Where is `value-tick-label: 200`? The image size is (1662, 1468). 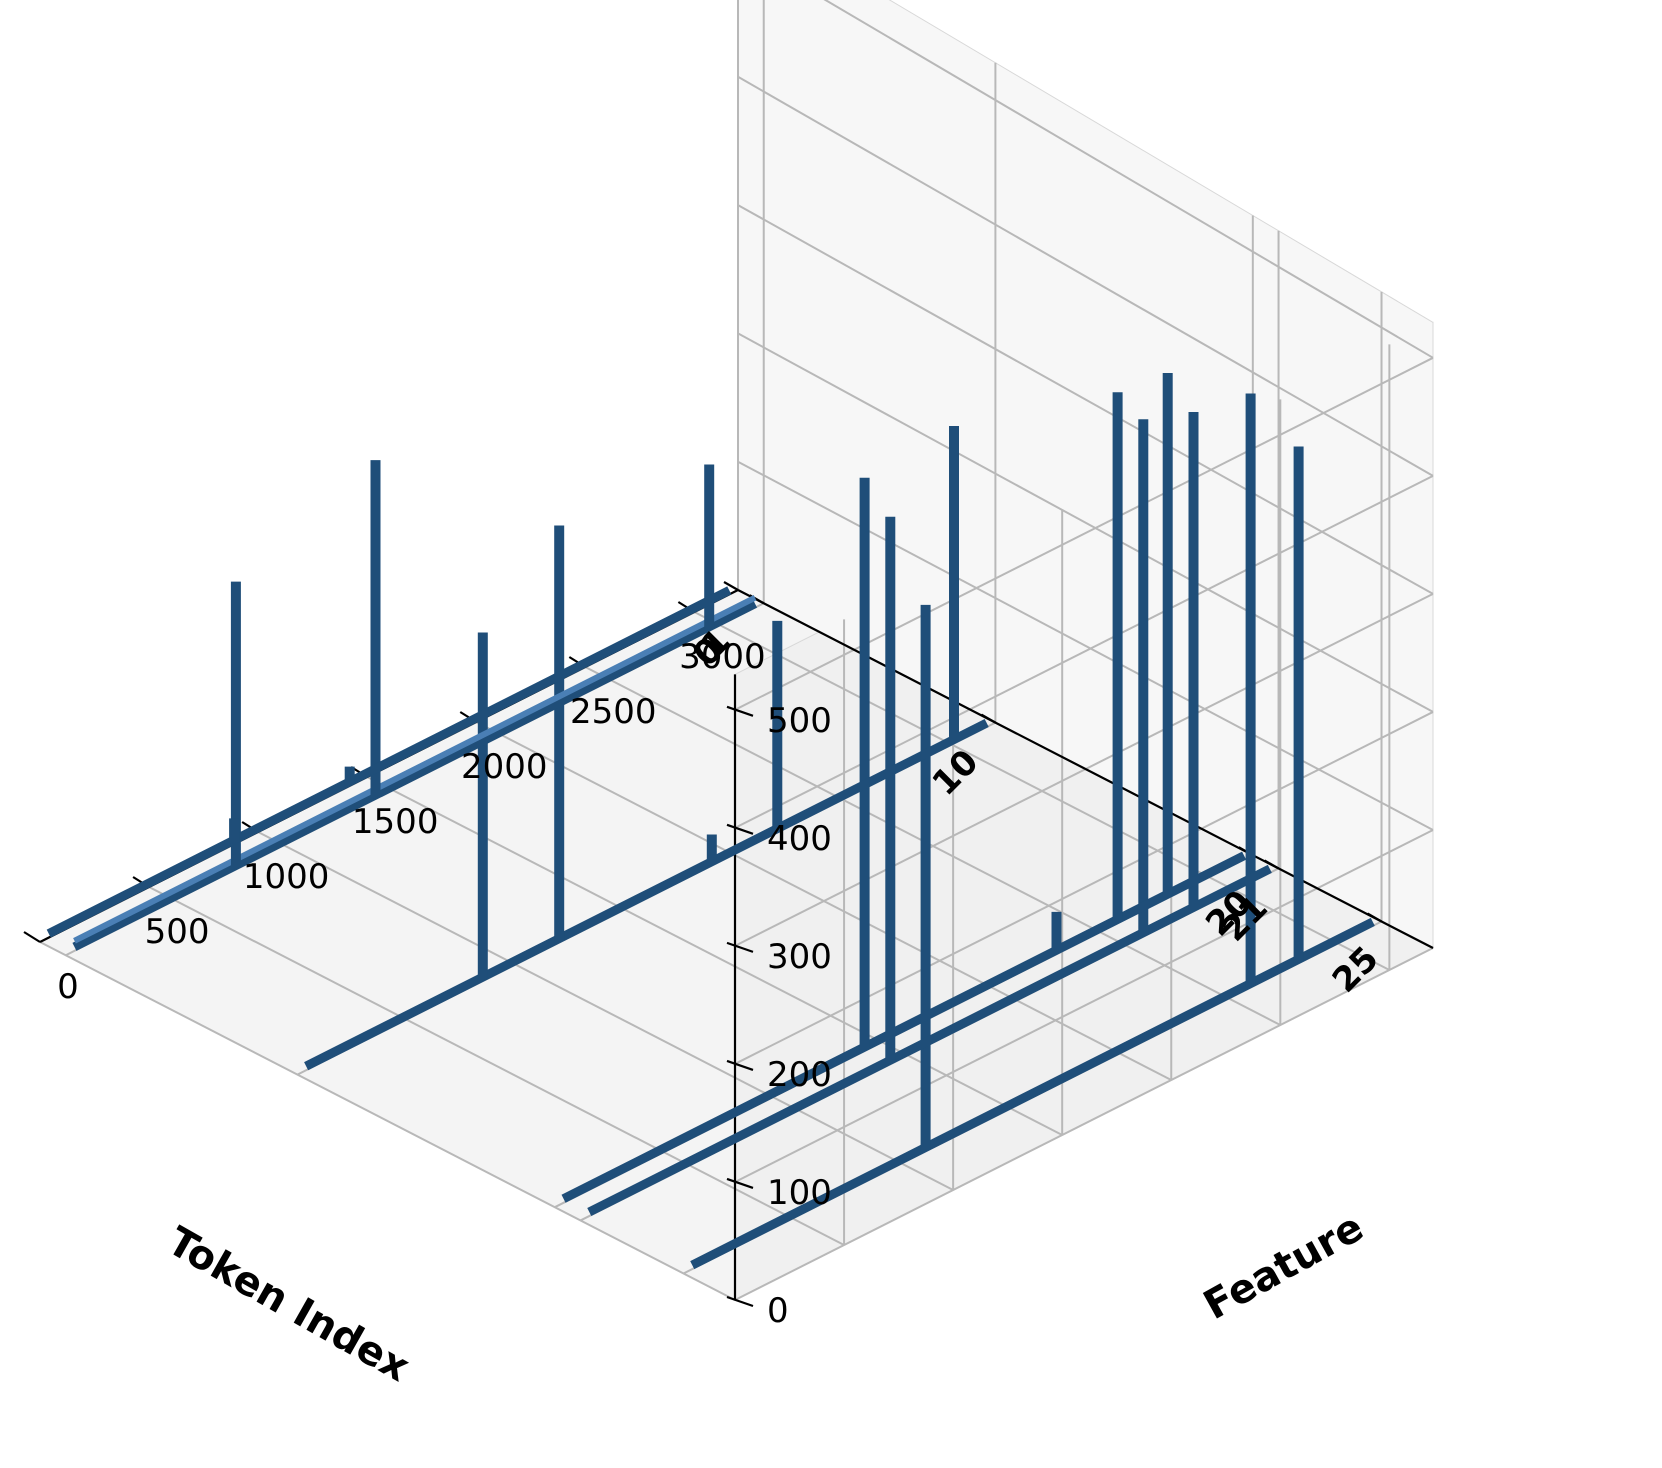 value-tick-label: 200 is located at coordinates (799, 1075).